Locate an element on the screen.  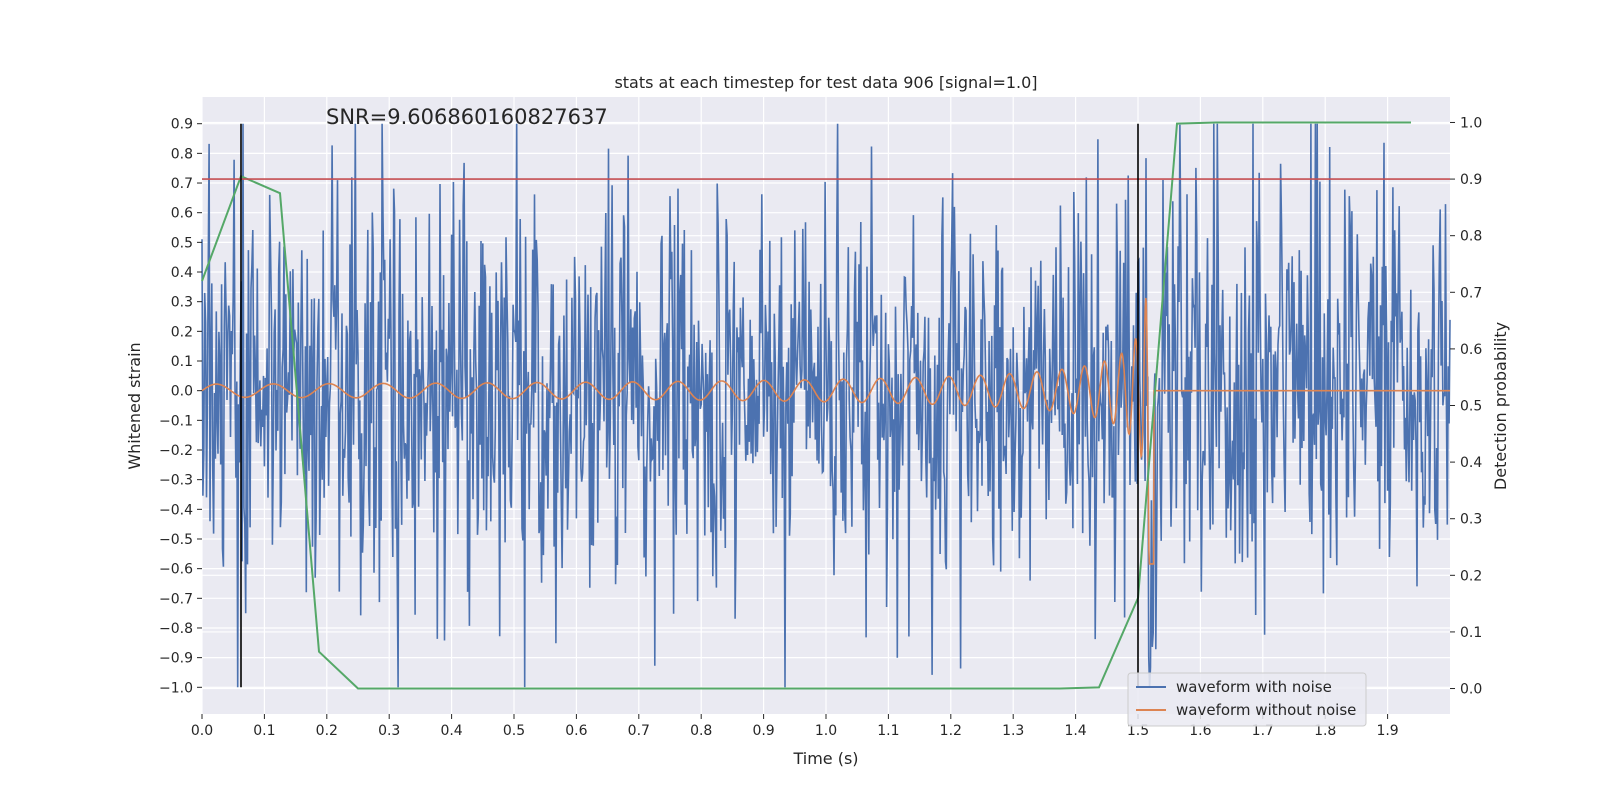
y-tick-label: −0.4 is located at coordinates (176, 510).